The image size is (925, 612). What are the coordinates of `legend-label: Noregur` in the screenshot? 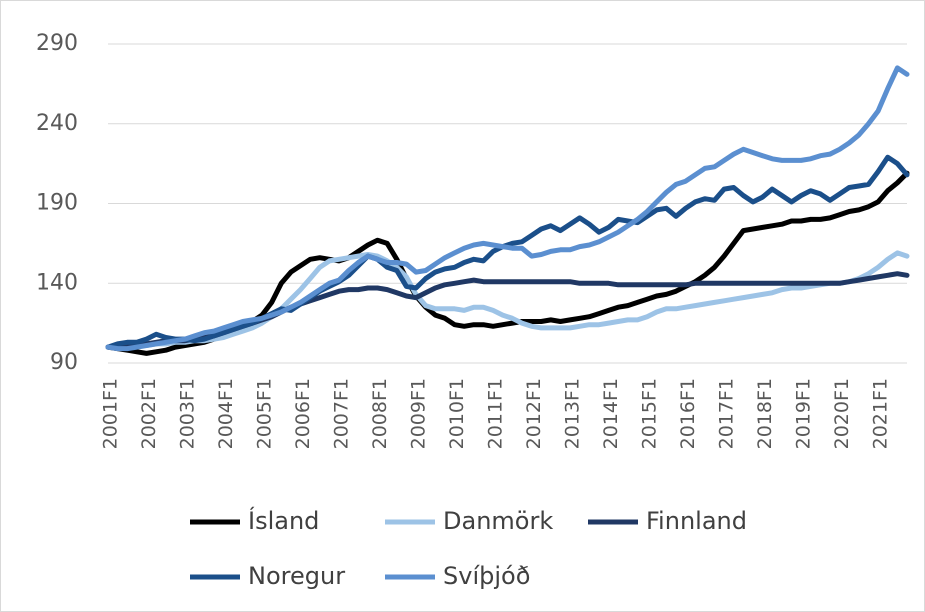 It's located at (296, 576).